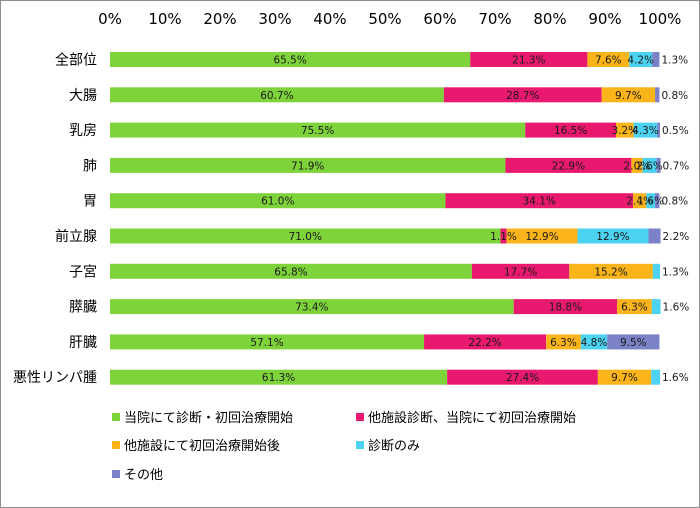  I want to click on data-label: 22.9%, so click(568, 166).